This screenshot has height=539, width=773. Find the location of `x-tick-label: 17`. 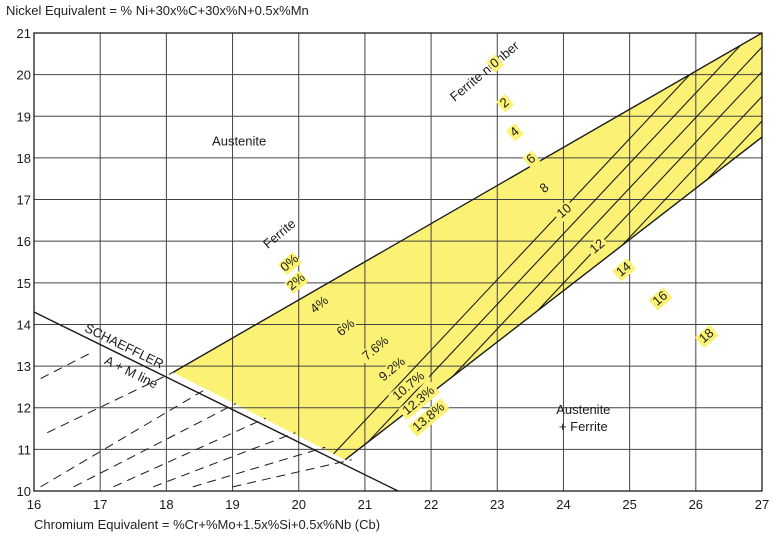

x-tick-label: 17 is located at coordinates (100, 504).